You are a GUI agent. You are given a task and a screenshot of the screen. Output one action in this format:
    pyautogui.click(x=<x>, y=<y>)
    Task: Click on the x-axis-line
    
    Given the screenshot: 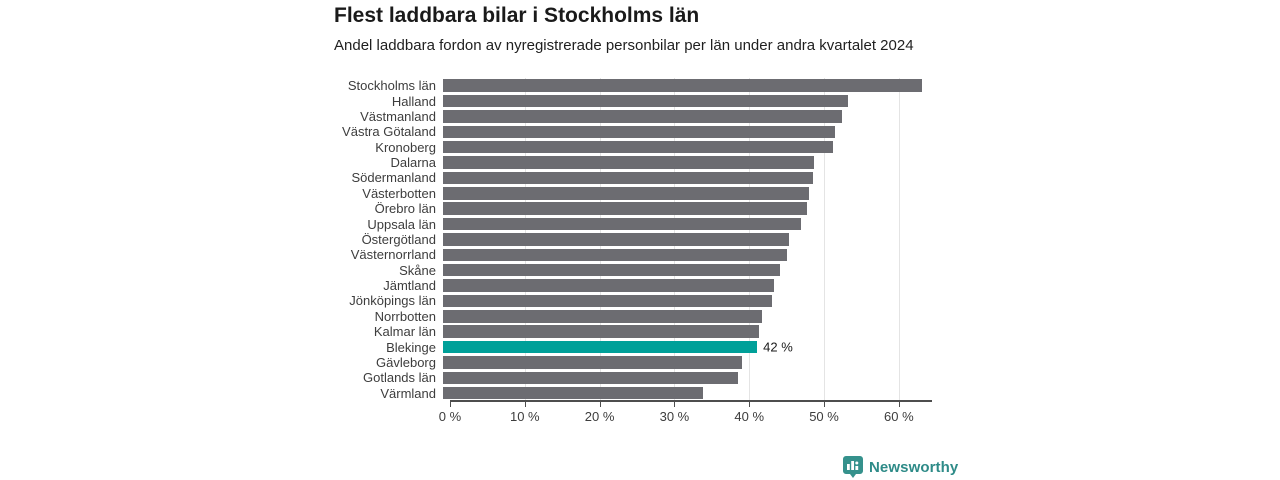 What is the action you would take?
    pyautogui.click(x=691, y=401)
    